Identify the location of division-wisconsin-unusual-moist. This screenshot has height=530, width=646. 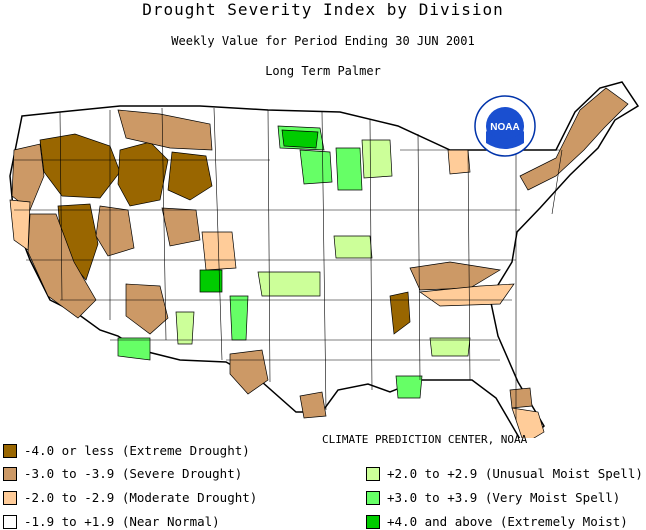
(377, 159).